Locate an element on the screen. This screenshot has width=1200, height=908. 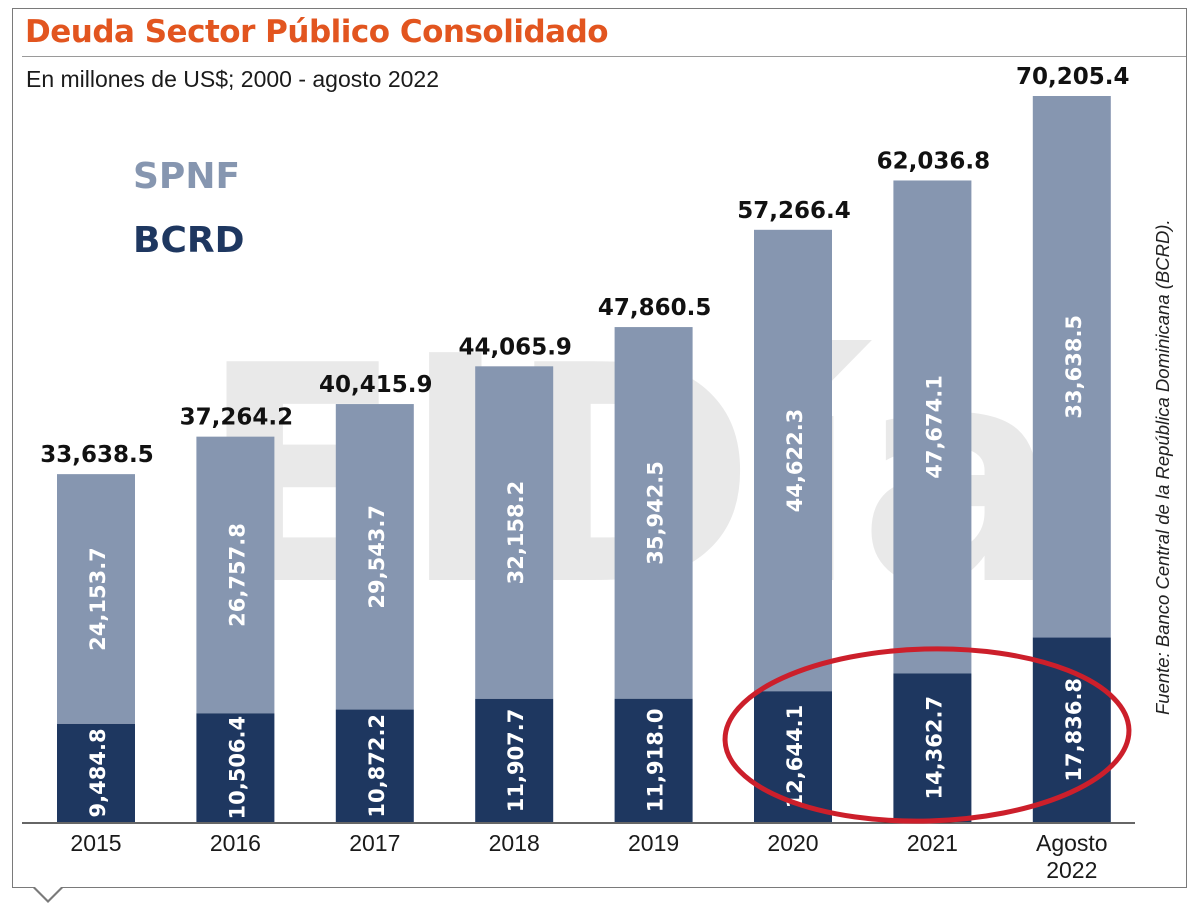
chart-subtitle: En millones de US$; 2000 - agosto 2022 is located at coordinates (232, 79).